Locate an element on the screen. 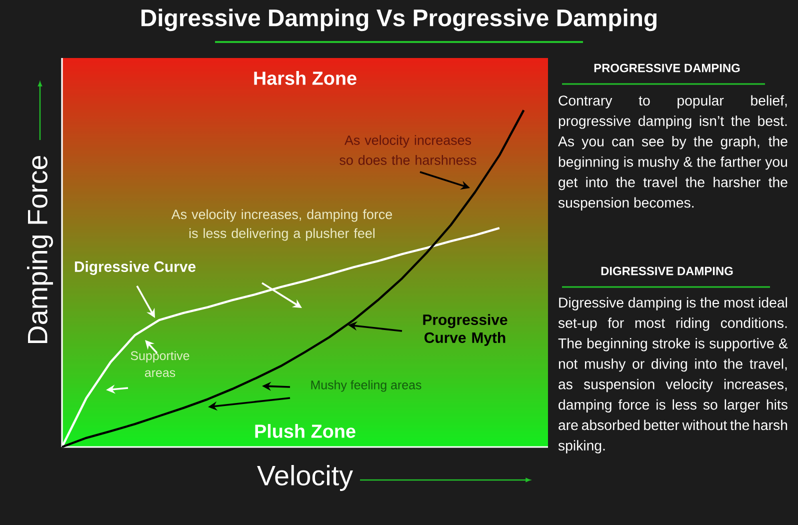 This screenshot has height=525, width=798. chart-title: Digressive Damping Vs Progressive Damping is located at coordinates (398, 20).